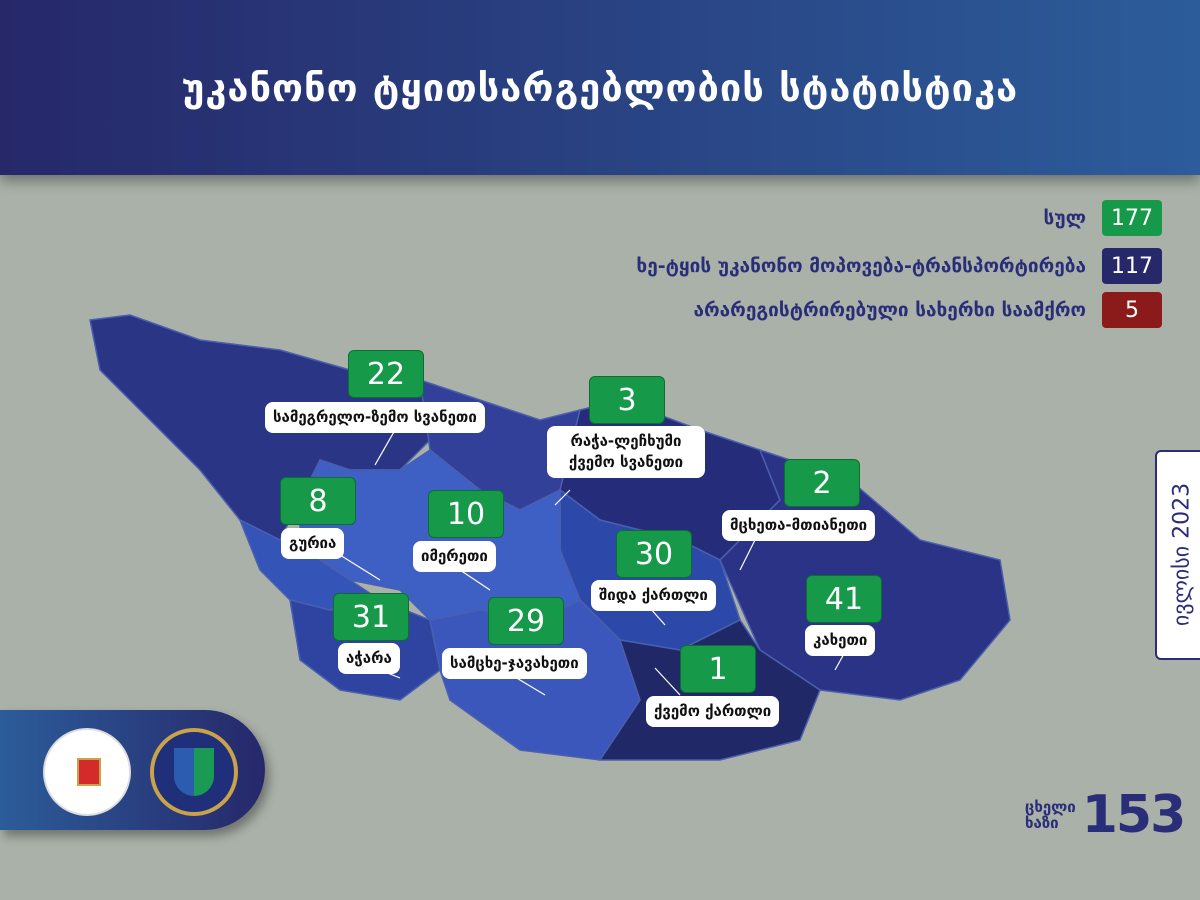  What do you see at coordinates (369, 658) in the screenshot?
I see `label-adjara: აჭარა` at bounding box center [369, 658].